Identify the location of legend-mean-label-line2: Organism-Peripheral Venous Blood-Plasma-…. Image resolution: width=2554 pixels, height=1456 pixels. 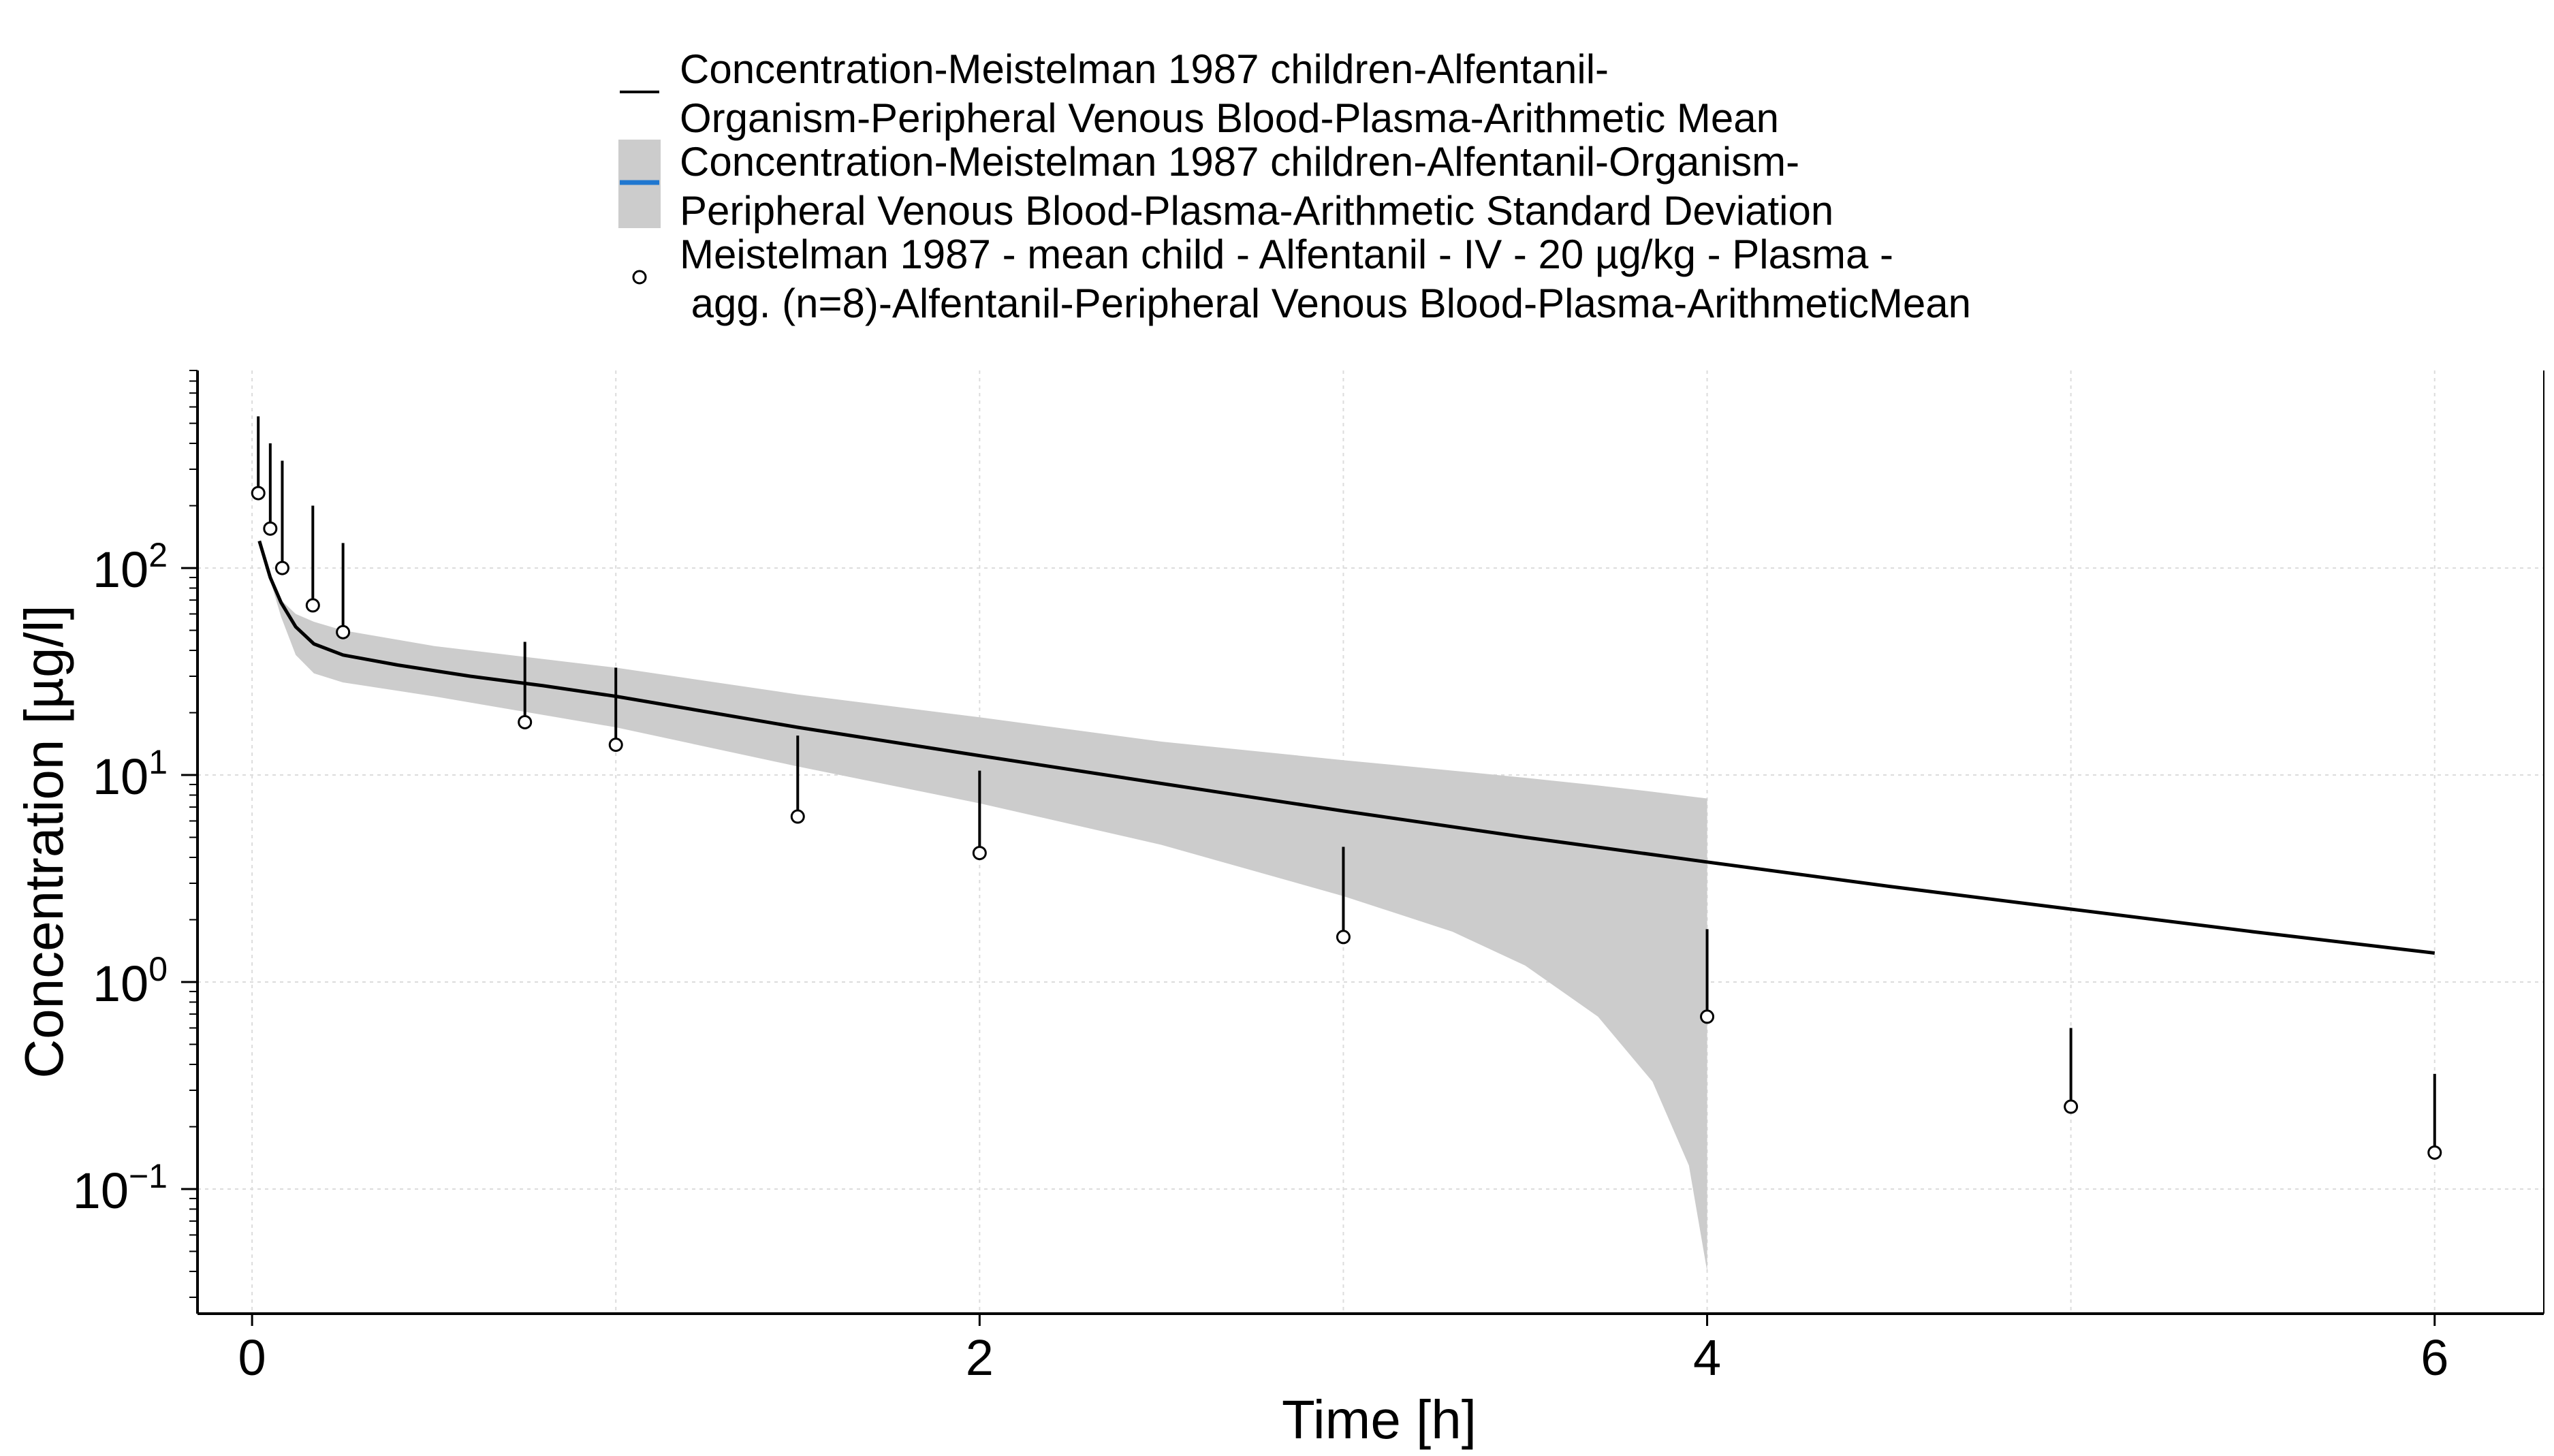
(1229, 118).